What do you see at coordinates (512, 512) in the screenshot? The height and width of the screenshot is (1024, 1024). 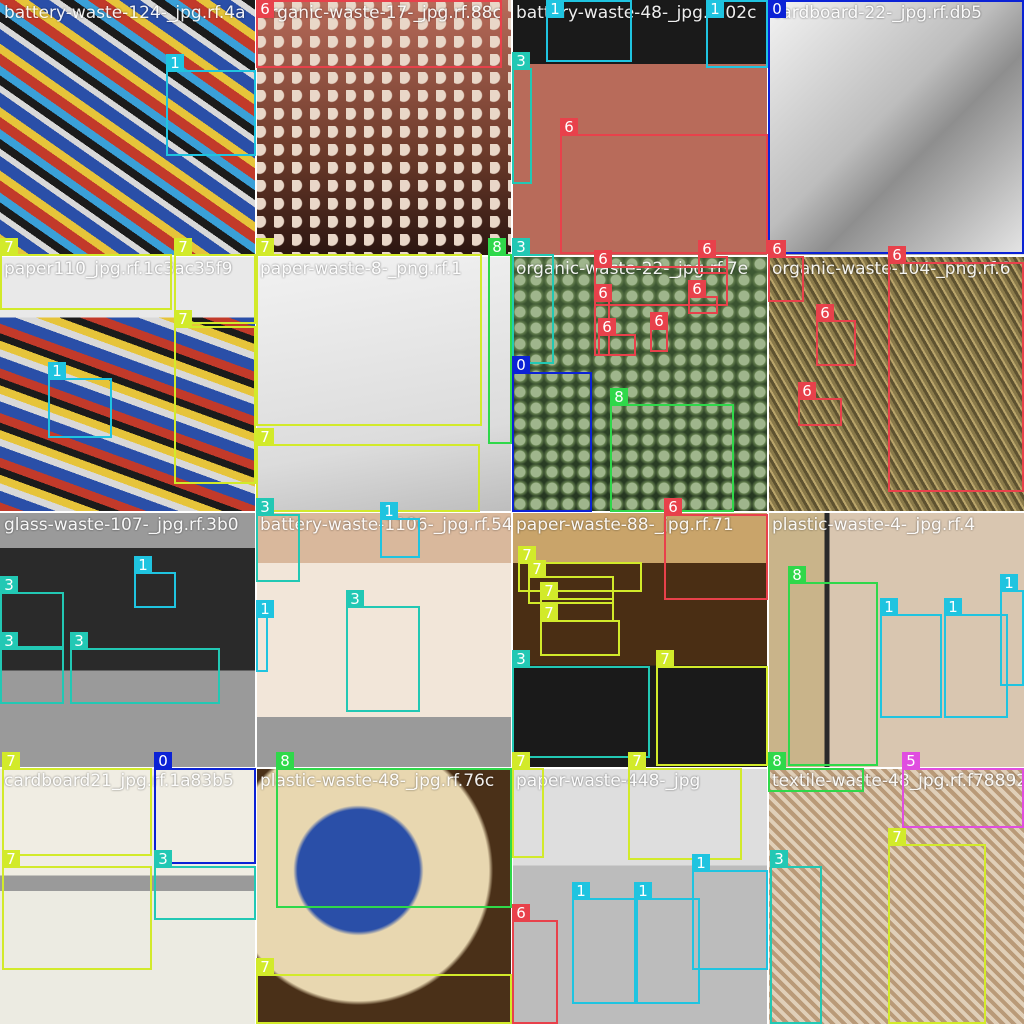 I see `grid-divider-horizontal` at bounding box center [512, 512].